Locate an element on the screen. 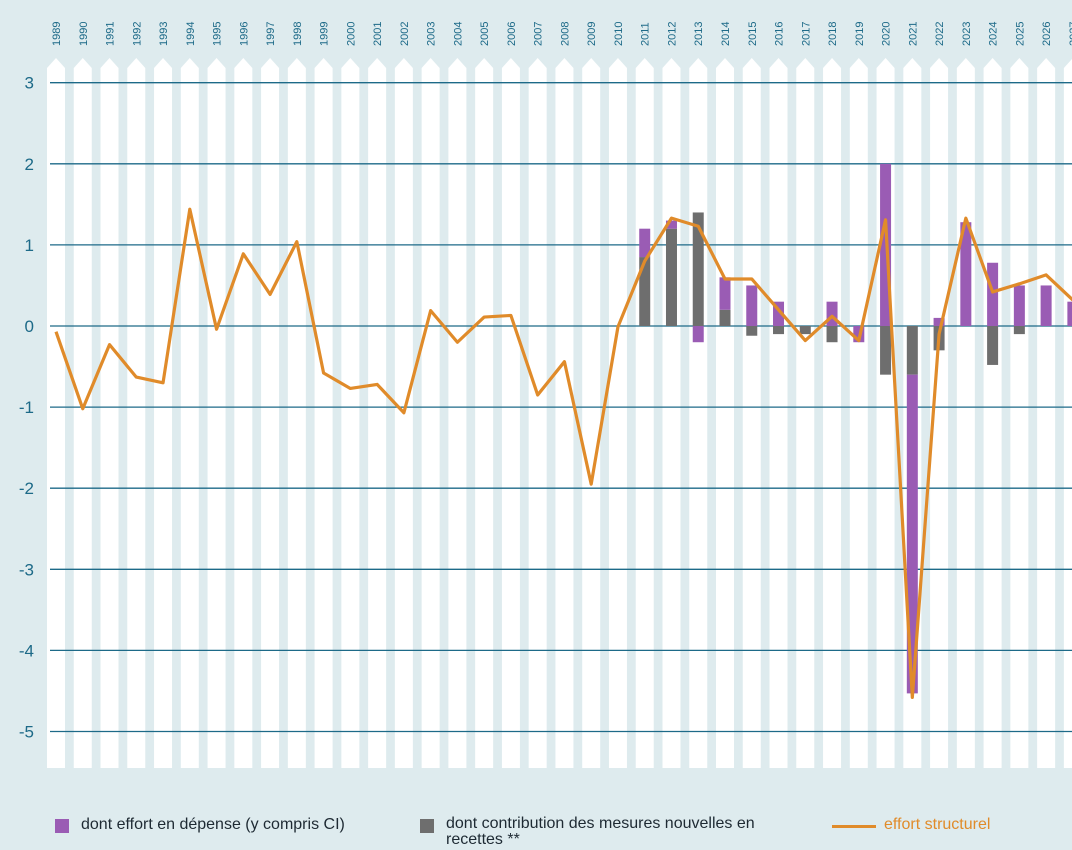 The width and height of the screenshot is (1072, 850). x-tick-label: 2014 is located at coordinates (726, 34).